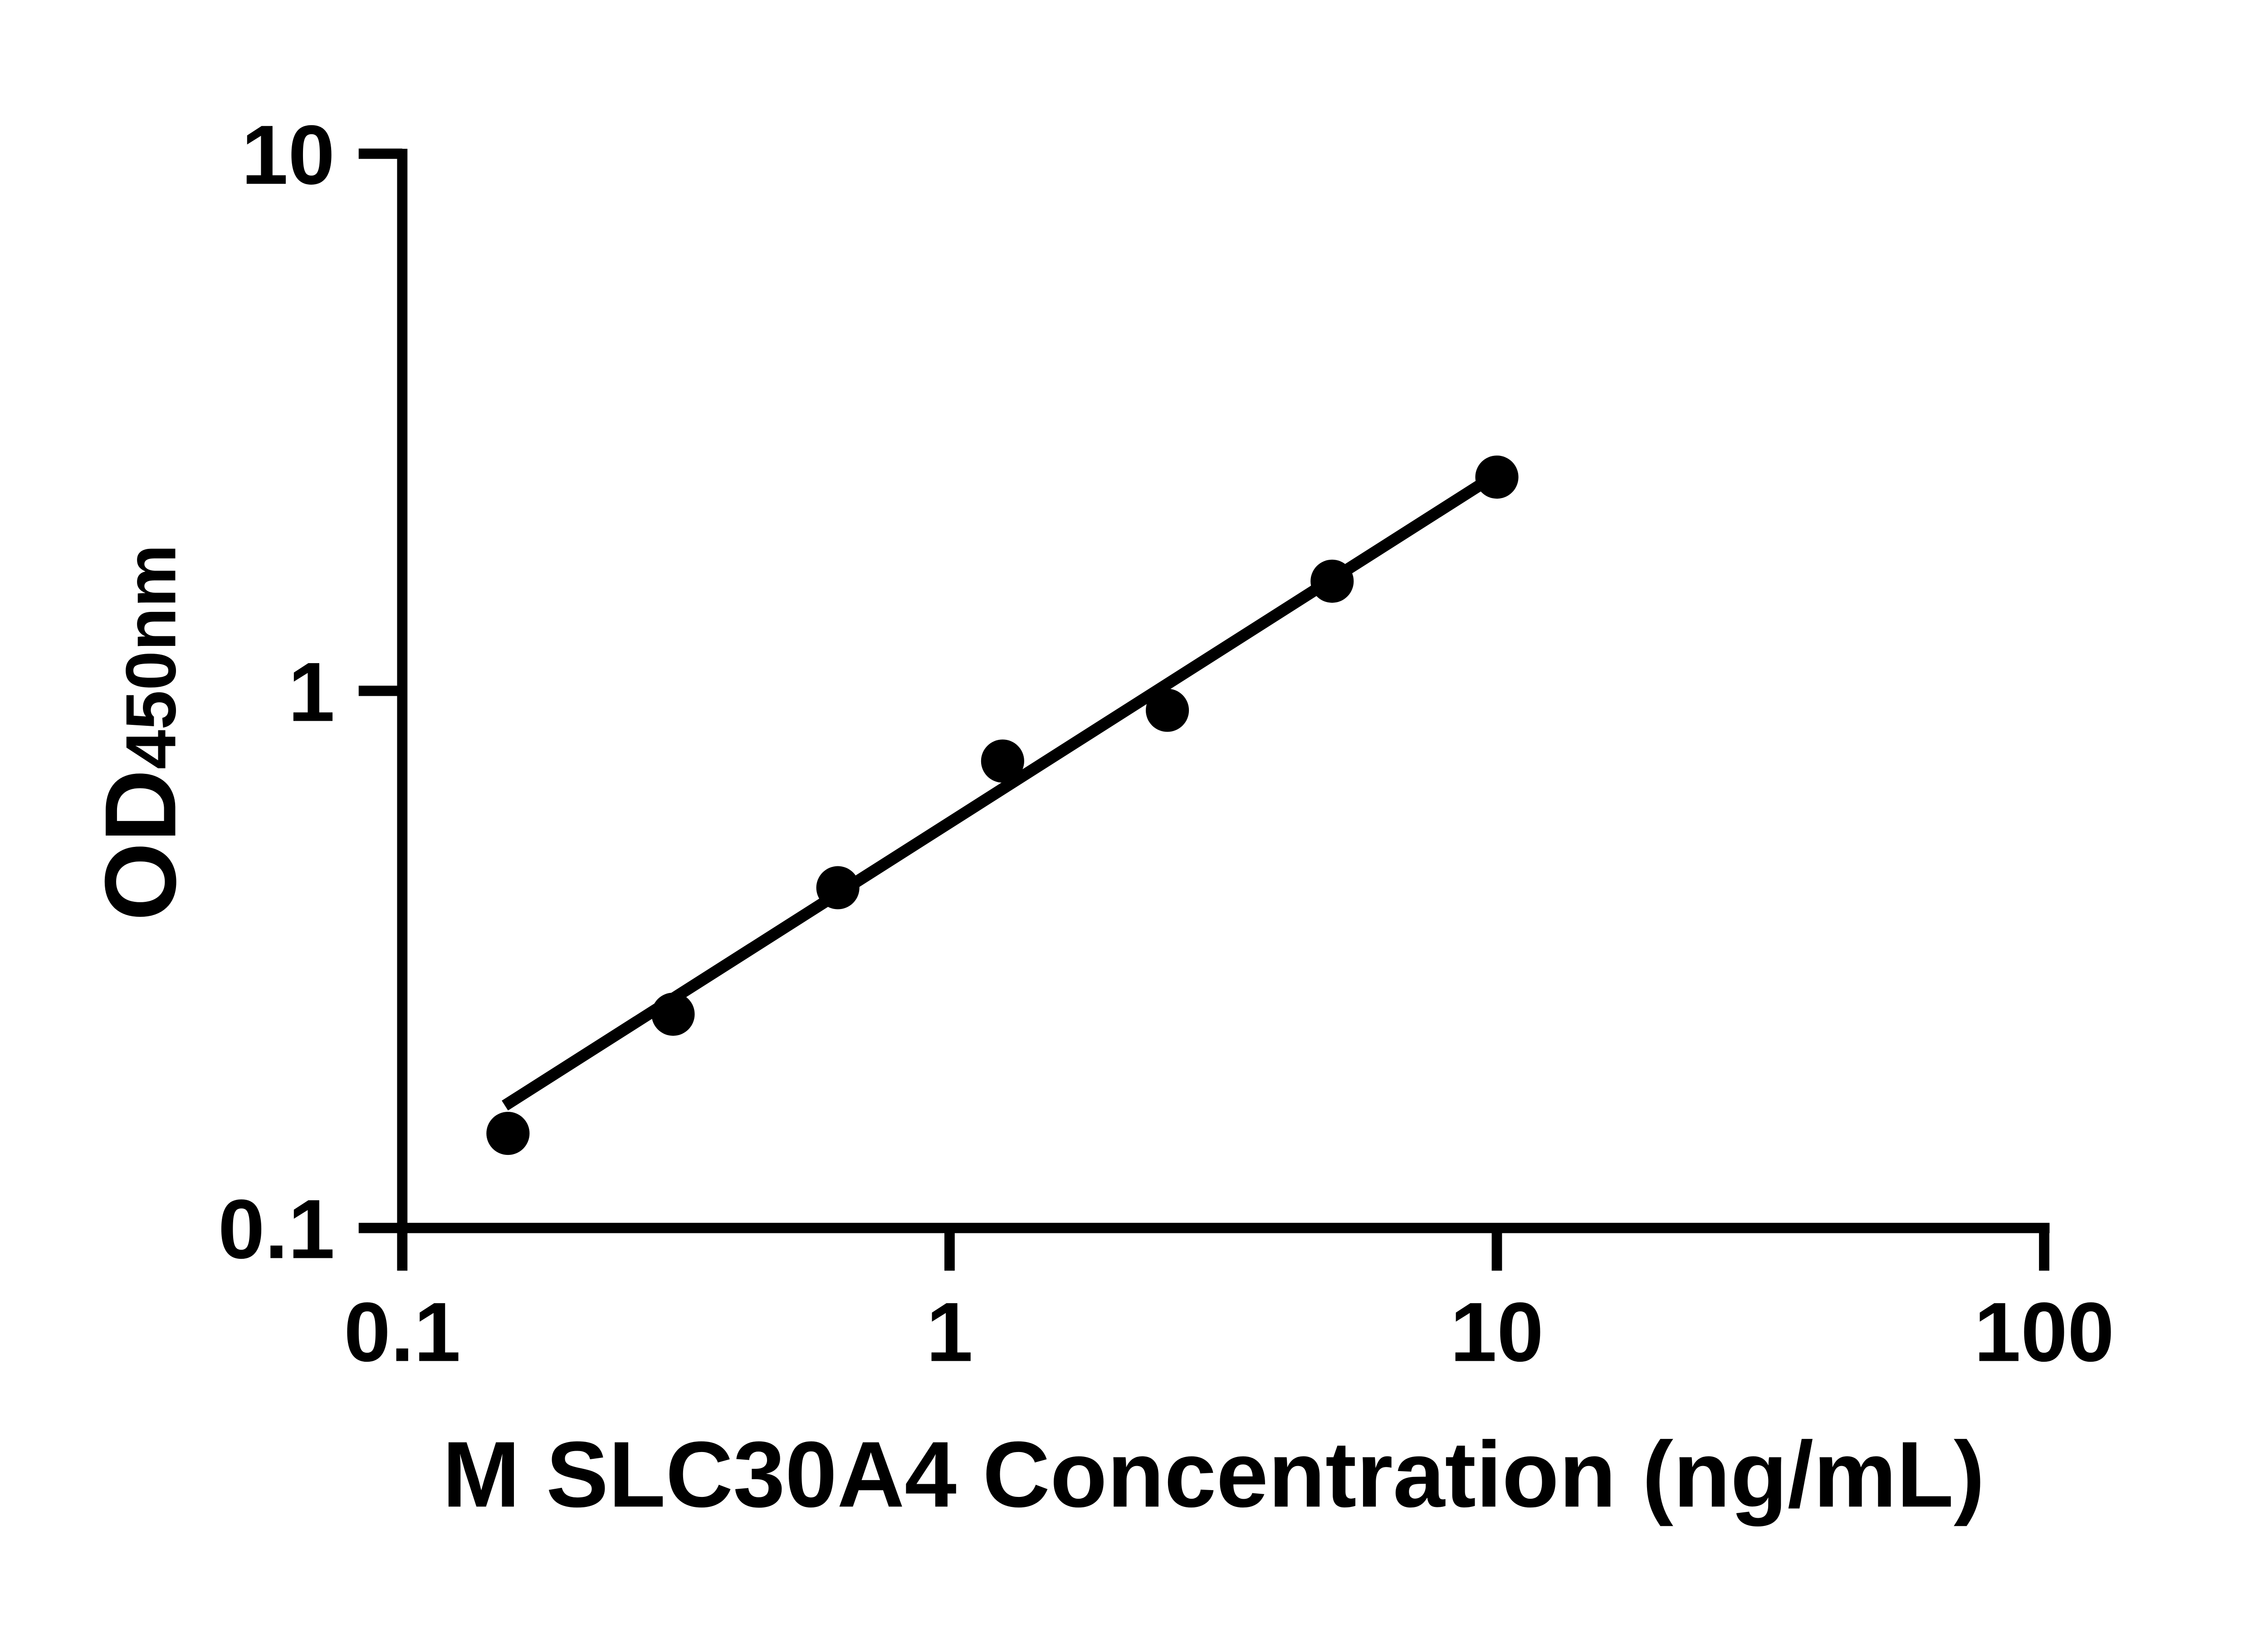 The image size is (2268, 1633). Describe the element at coordinates (1223, 1249) in the screenshot. I see `x-axis-ticks` at that location.